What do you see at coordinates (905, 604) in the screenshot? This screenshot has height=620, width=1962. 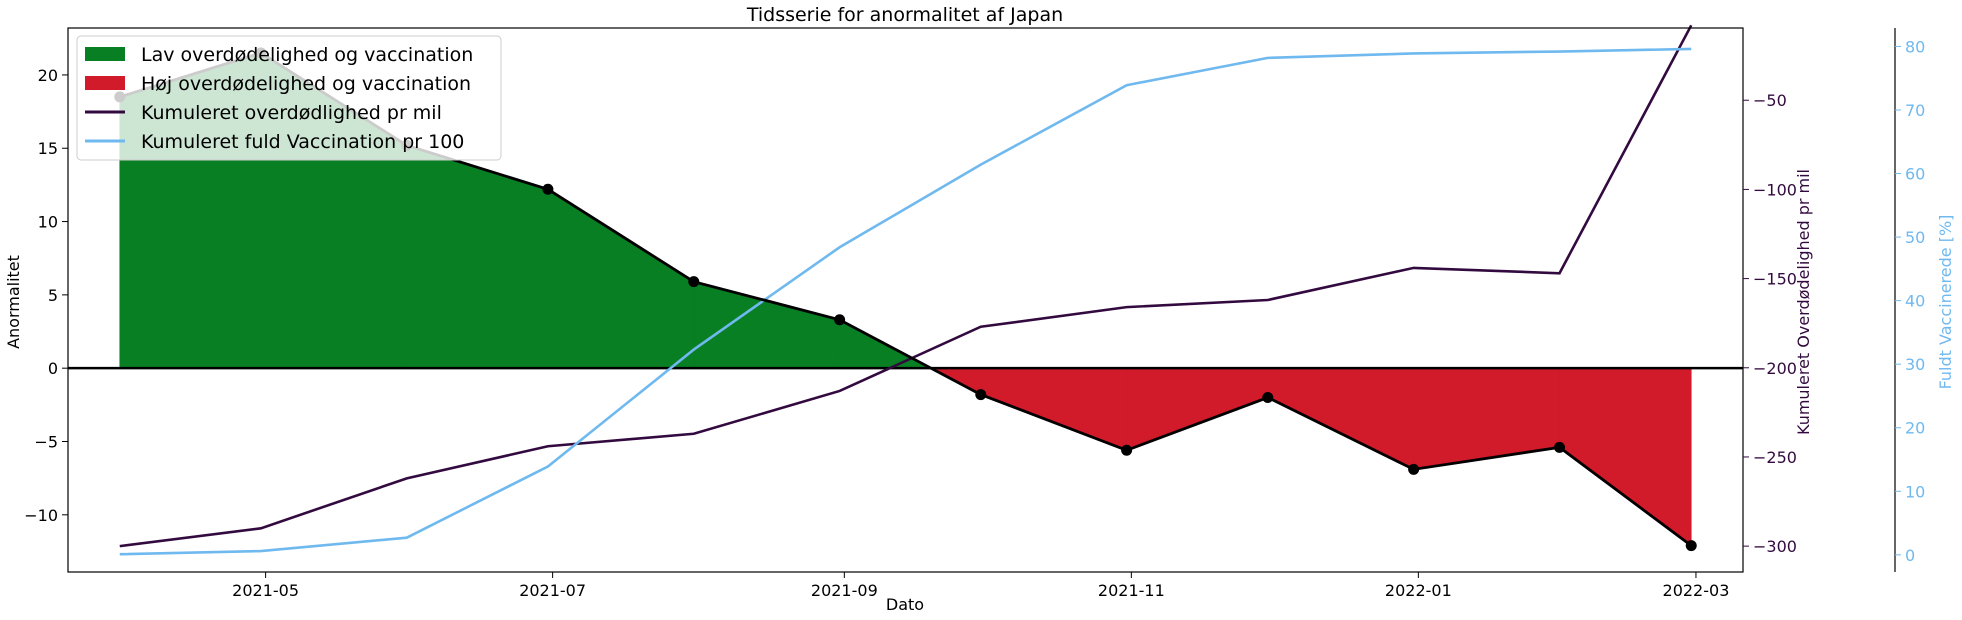 I see `x-axis-label: Dato` at bounding box center [905, 604].